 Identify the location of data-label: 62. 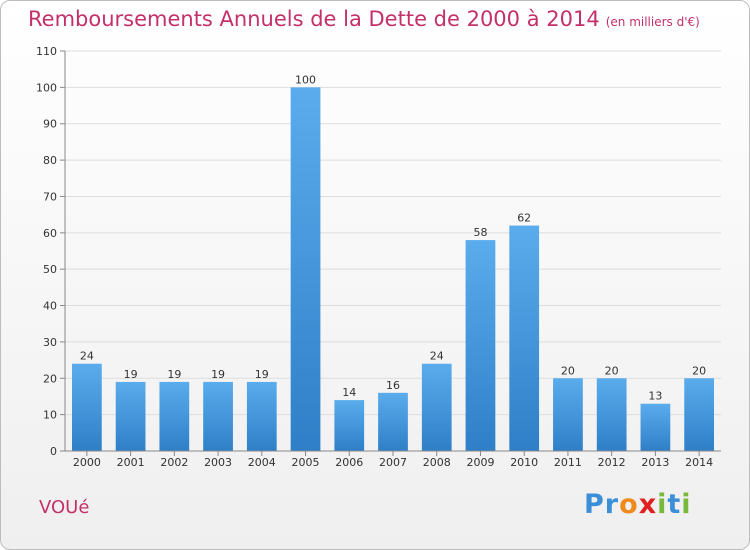
(524, 218).